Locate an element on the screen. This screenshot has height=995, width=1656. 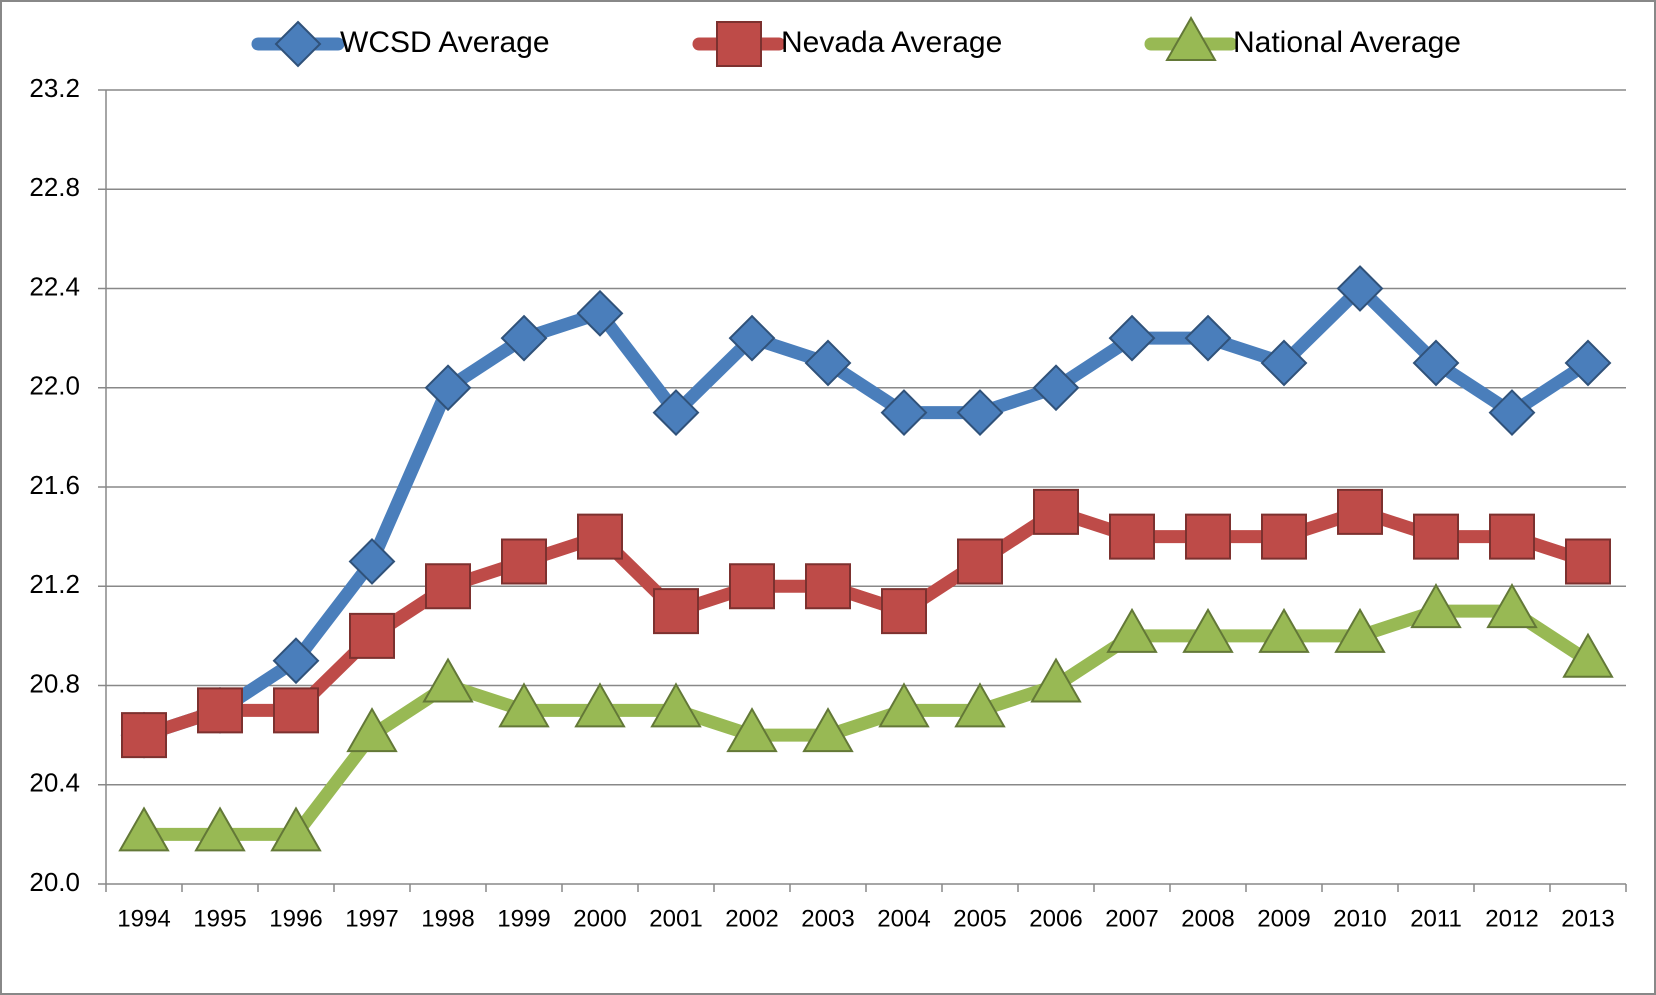
y-tick-label: 22.0 is located at coordinates (54, 386).